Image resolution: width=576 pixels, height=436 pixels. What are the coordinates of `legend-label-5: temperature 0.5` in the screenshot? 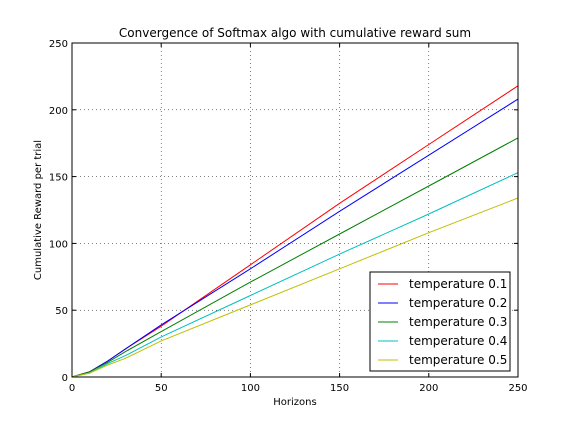 It's located at (458, 360).